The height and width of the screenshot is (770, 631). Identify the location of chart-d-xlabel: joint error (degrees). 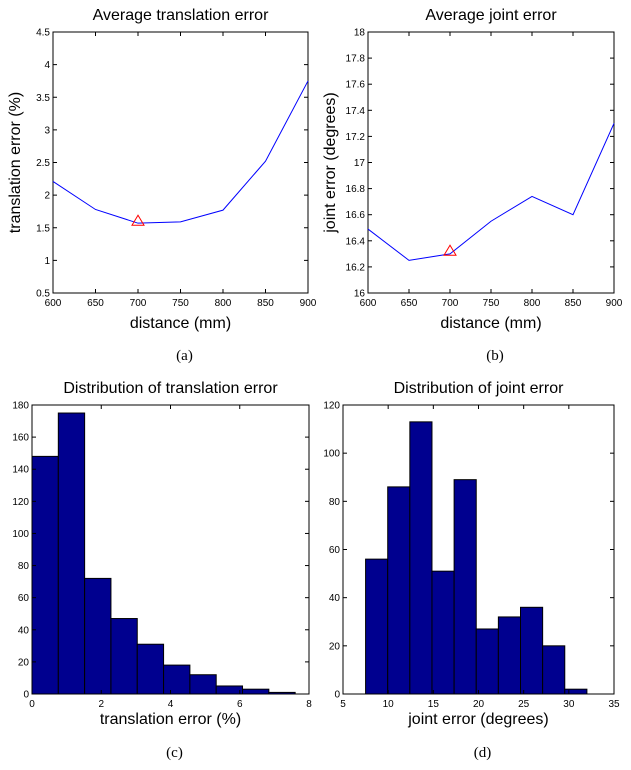
(478, 719).